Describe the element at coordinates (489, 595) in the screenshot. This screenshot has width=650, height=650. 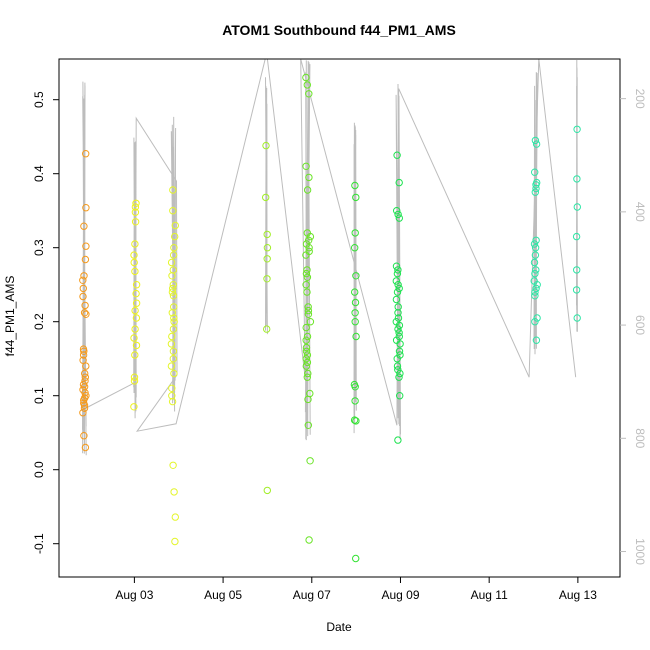
I see `x-tick-label: Aug 11` at that location.